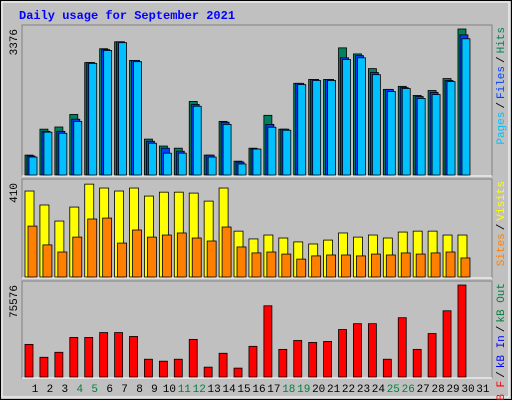 The width and height of the screenshot is (512, 400). What do you see at coordinates (79, 390) in the screenshot?
I see `x-tick-label: 4` at bounding box center [79, 390].